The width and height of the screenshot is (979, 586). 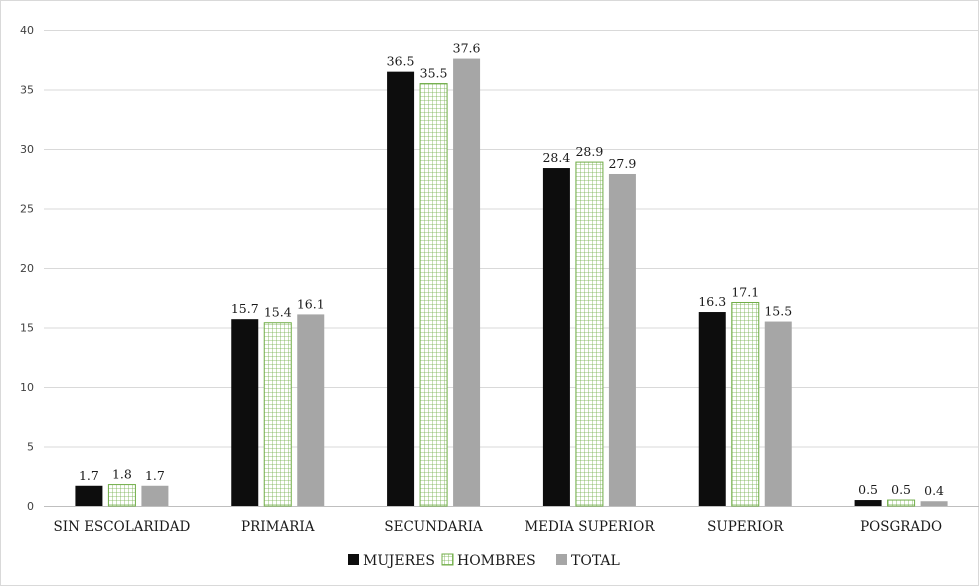 What do you see at coordinates (30, 506) in the screenshot?
I see `y-tick-label-0: 0` at bounding box center [30, 506].